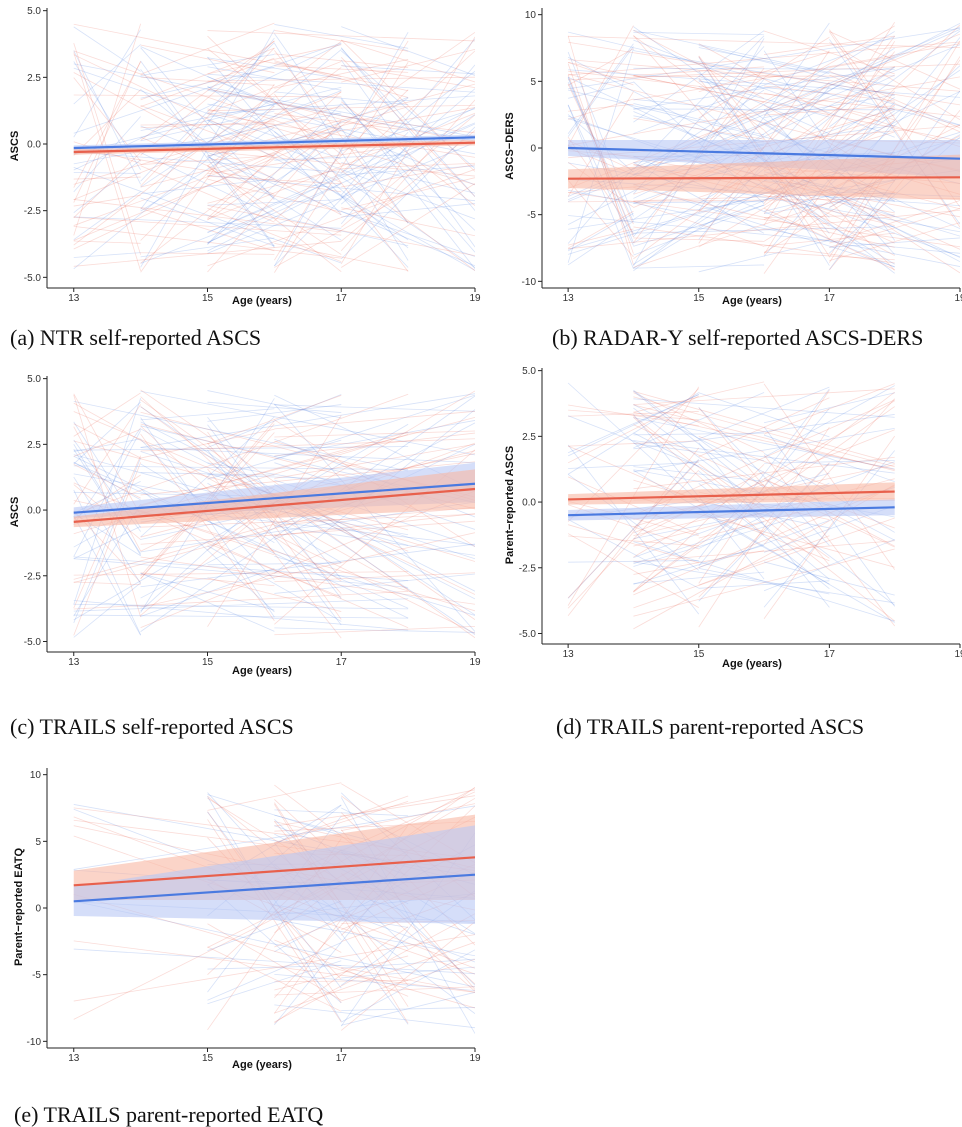 The width and height of the screenshot is (962, 1127). Describe the element at coordinates (737, 337) in the screenshot. I see `panel-caption: (b) RADAR-Y self-reported ASCS-DERS` at that location.